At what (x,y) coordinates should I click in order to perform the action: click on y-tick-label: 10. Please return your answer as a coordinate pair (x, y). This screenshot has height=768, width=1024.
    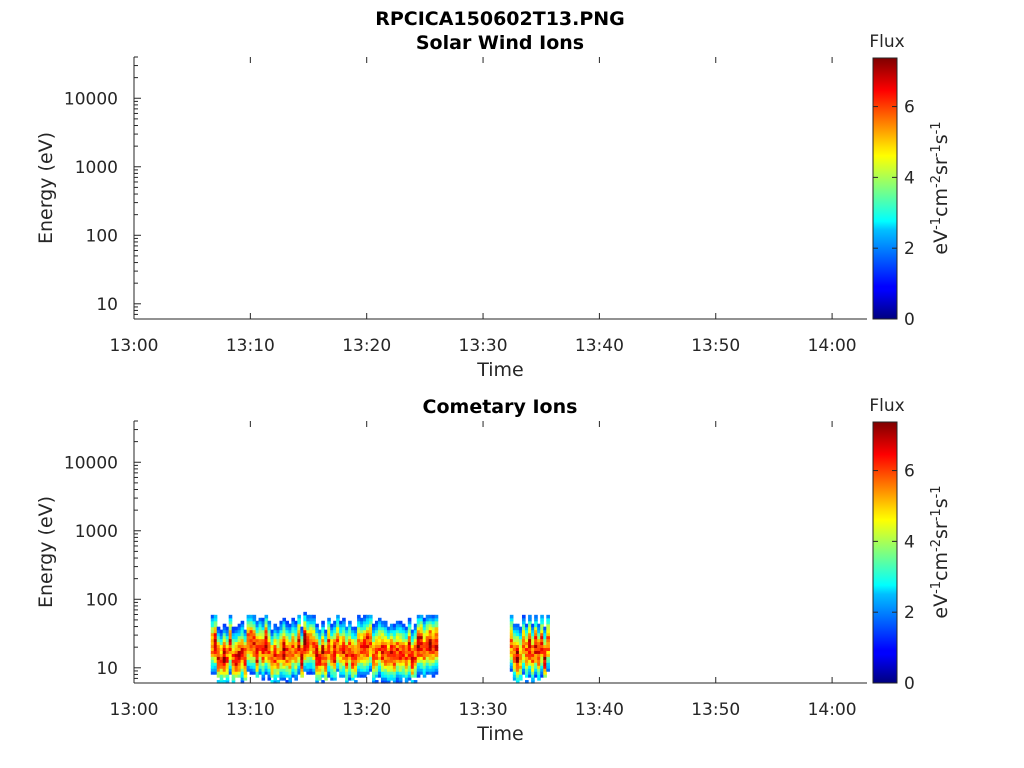
    Looking at the image, I should click on (107, 669).